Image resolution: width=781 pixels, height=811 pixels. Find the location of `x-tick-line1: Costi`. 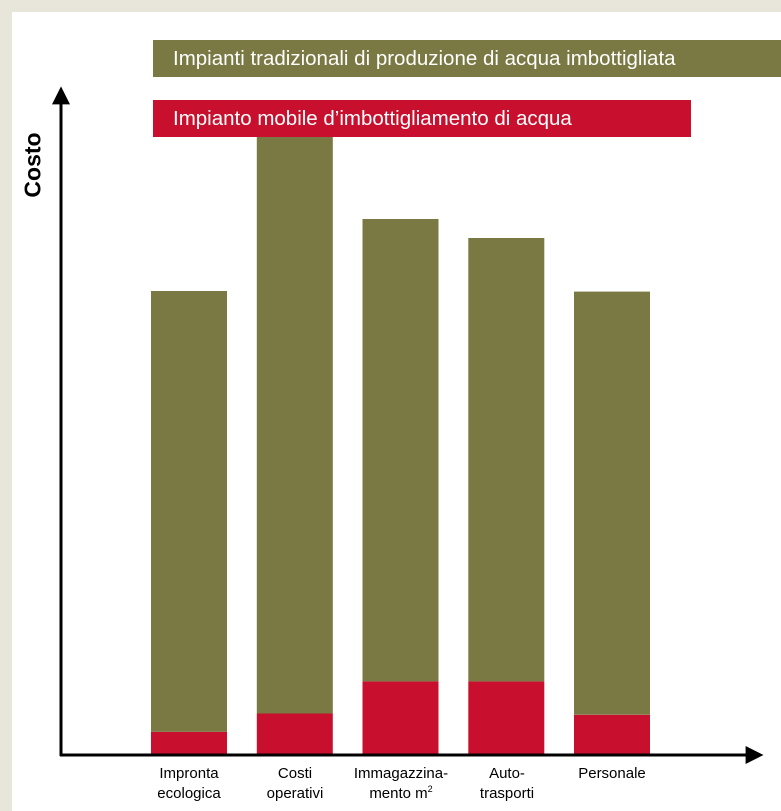

x-tick-line1: Costi is located at coordinates (295, 773).